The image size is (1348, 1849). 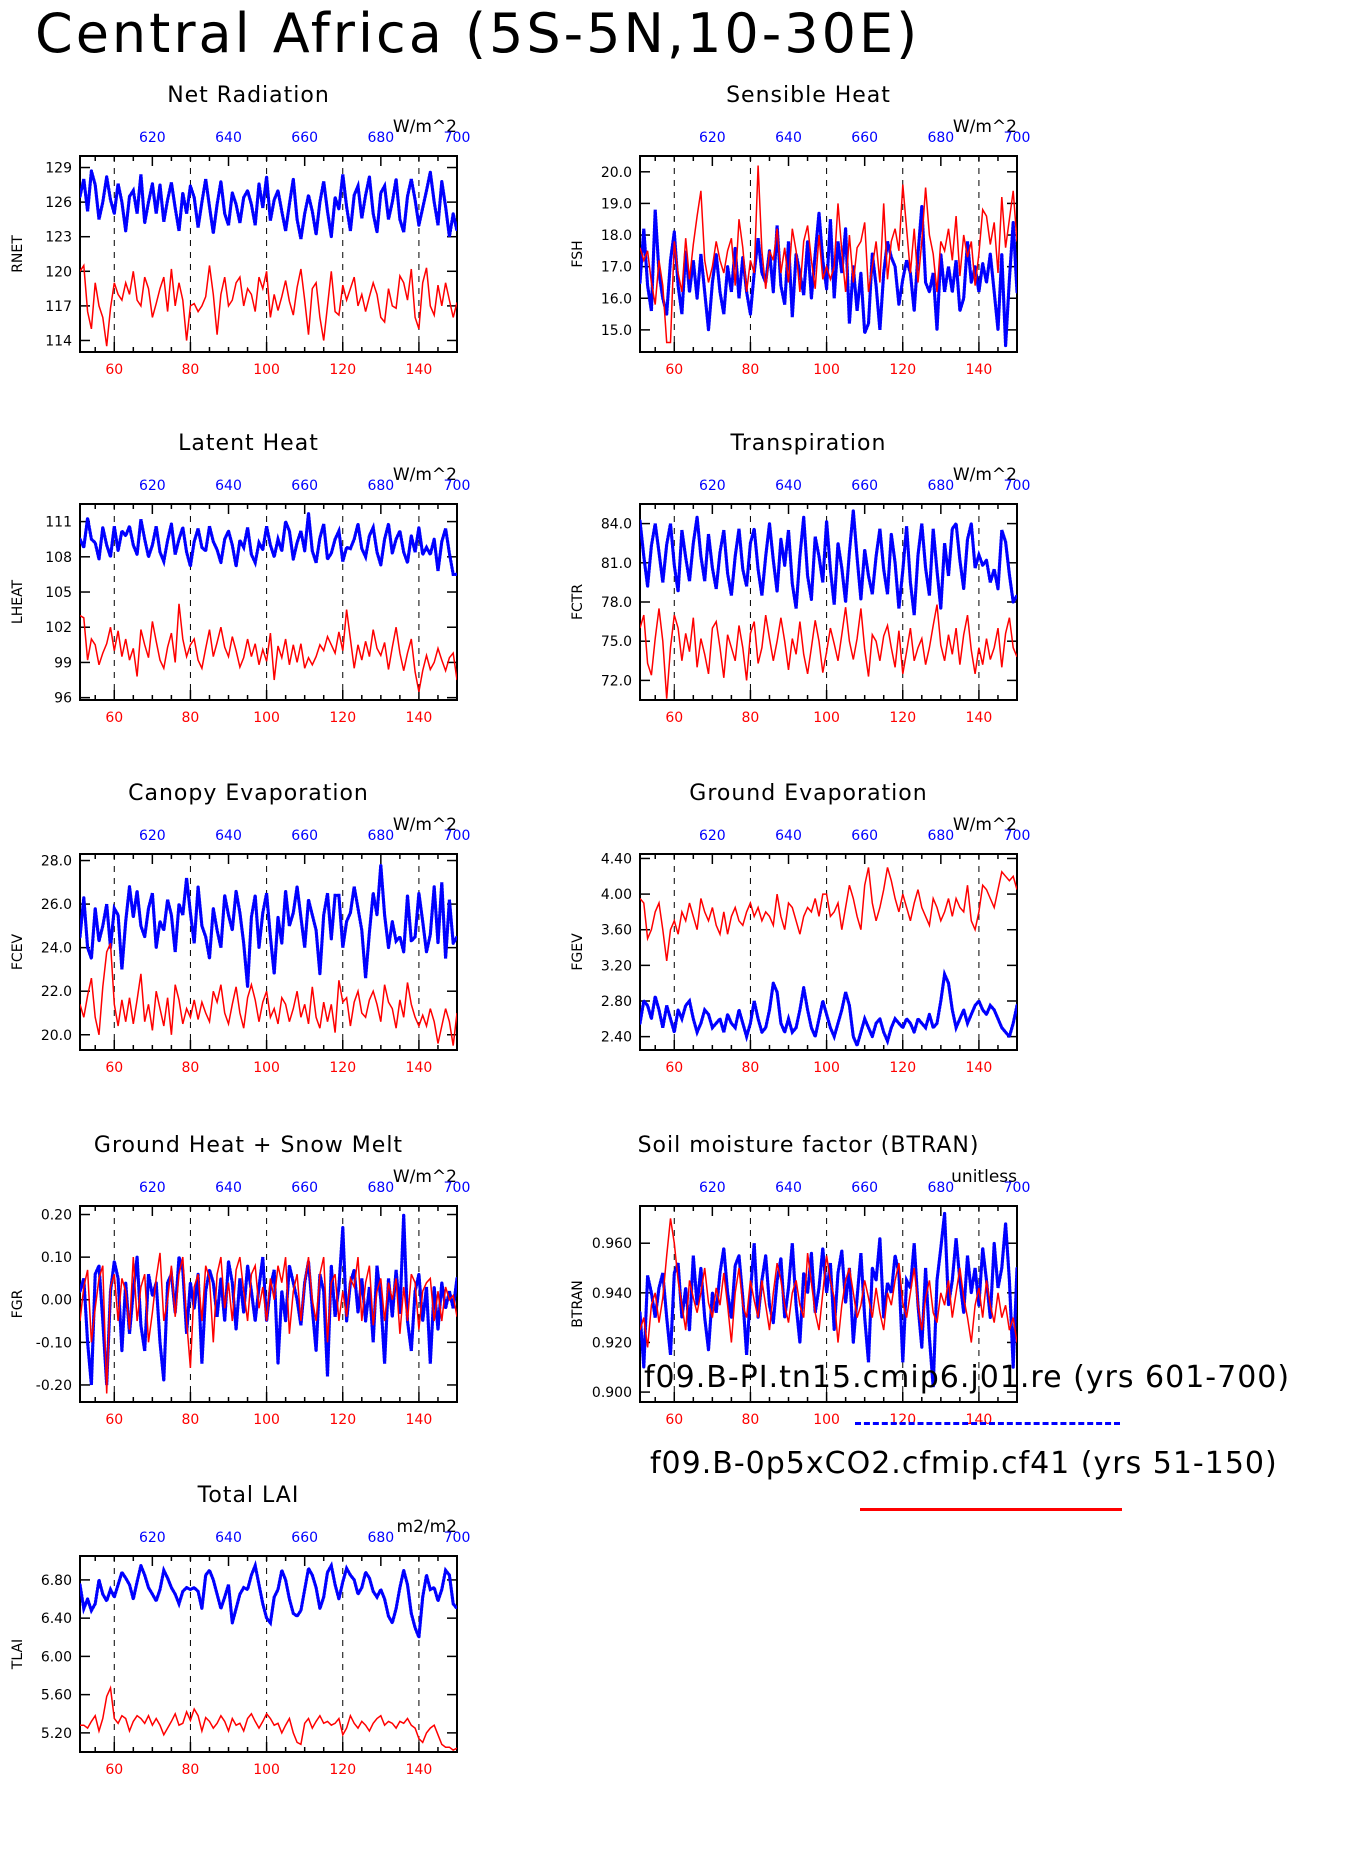 What do you see at coordinates (809, 1145) in the screenshot?
I see `chart-title: Soil moisture factor (BTRAN)` at bounding box center [809, 1145].